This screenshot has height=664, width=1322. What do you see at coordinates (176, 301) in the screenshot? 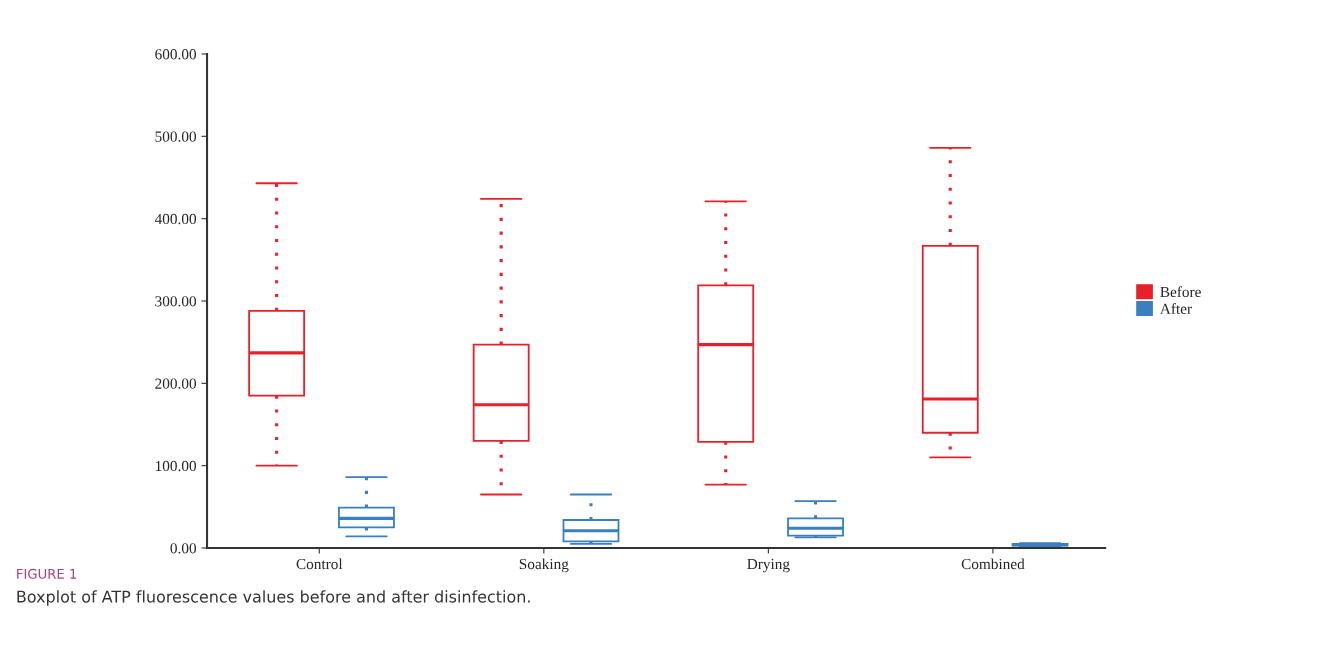
I see `y-tick-label: 300.00` at bounding box center [176, 301].